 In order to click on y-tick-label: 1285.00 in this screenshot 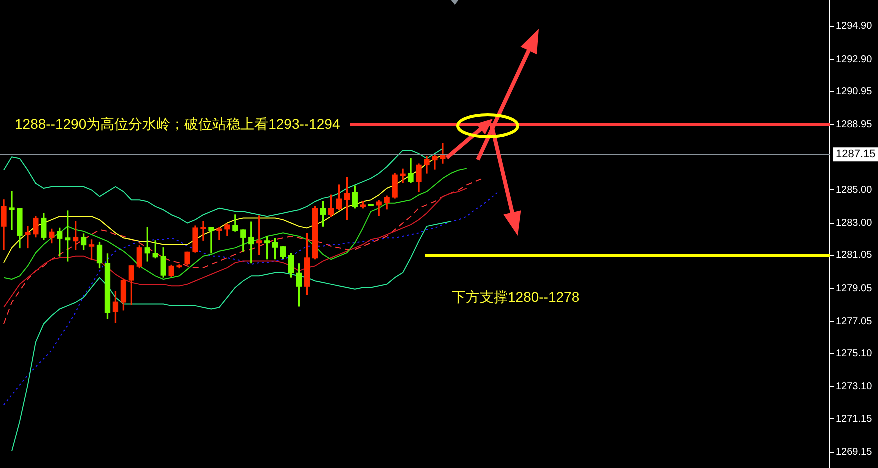, I will do `click(854, 190)`.